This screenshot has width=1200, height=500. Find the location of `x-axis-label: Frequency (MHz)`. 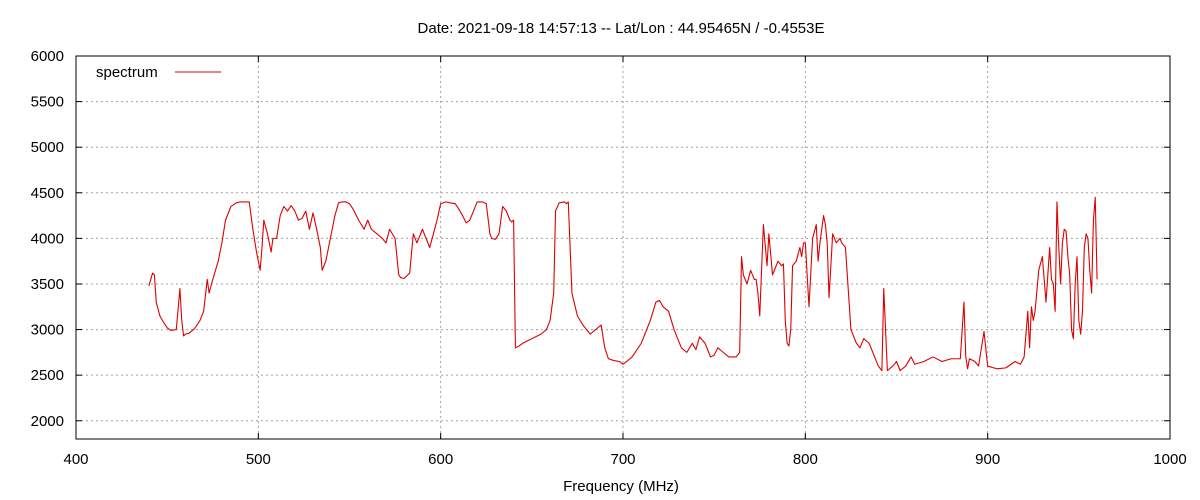

x-axis-label: Frequency (MHz) is located at coordinates (621, 486).